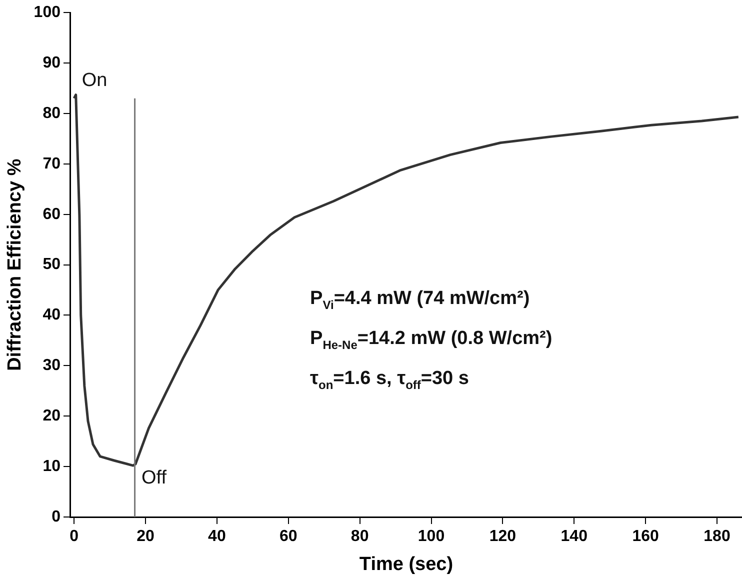 This screenshot has width=742, height=580. Describe the element at coordinates (74, 537) in the screenshot. I see `x-tick-label: 0` at that location.